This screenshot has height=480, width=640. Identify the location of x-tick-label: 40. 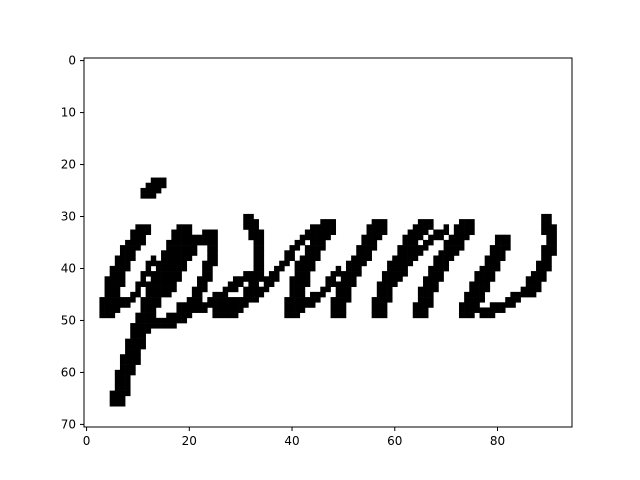
(291, 441).